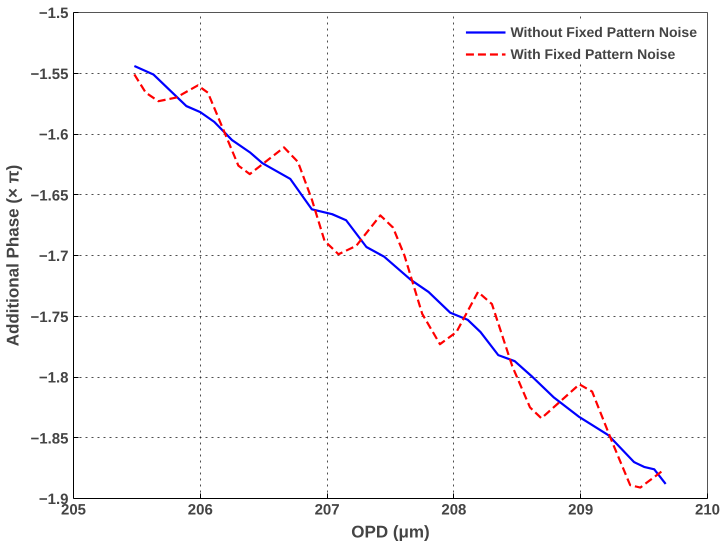 The width and height of the screenshot is (727, 544). Describe the element at coordinates (49, 317) in the screenshot. I see `y-tick-label: −1.75` at that location.